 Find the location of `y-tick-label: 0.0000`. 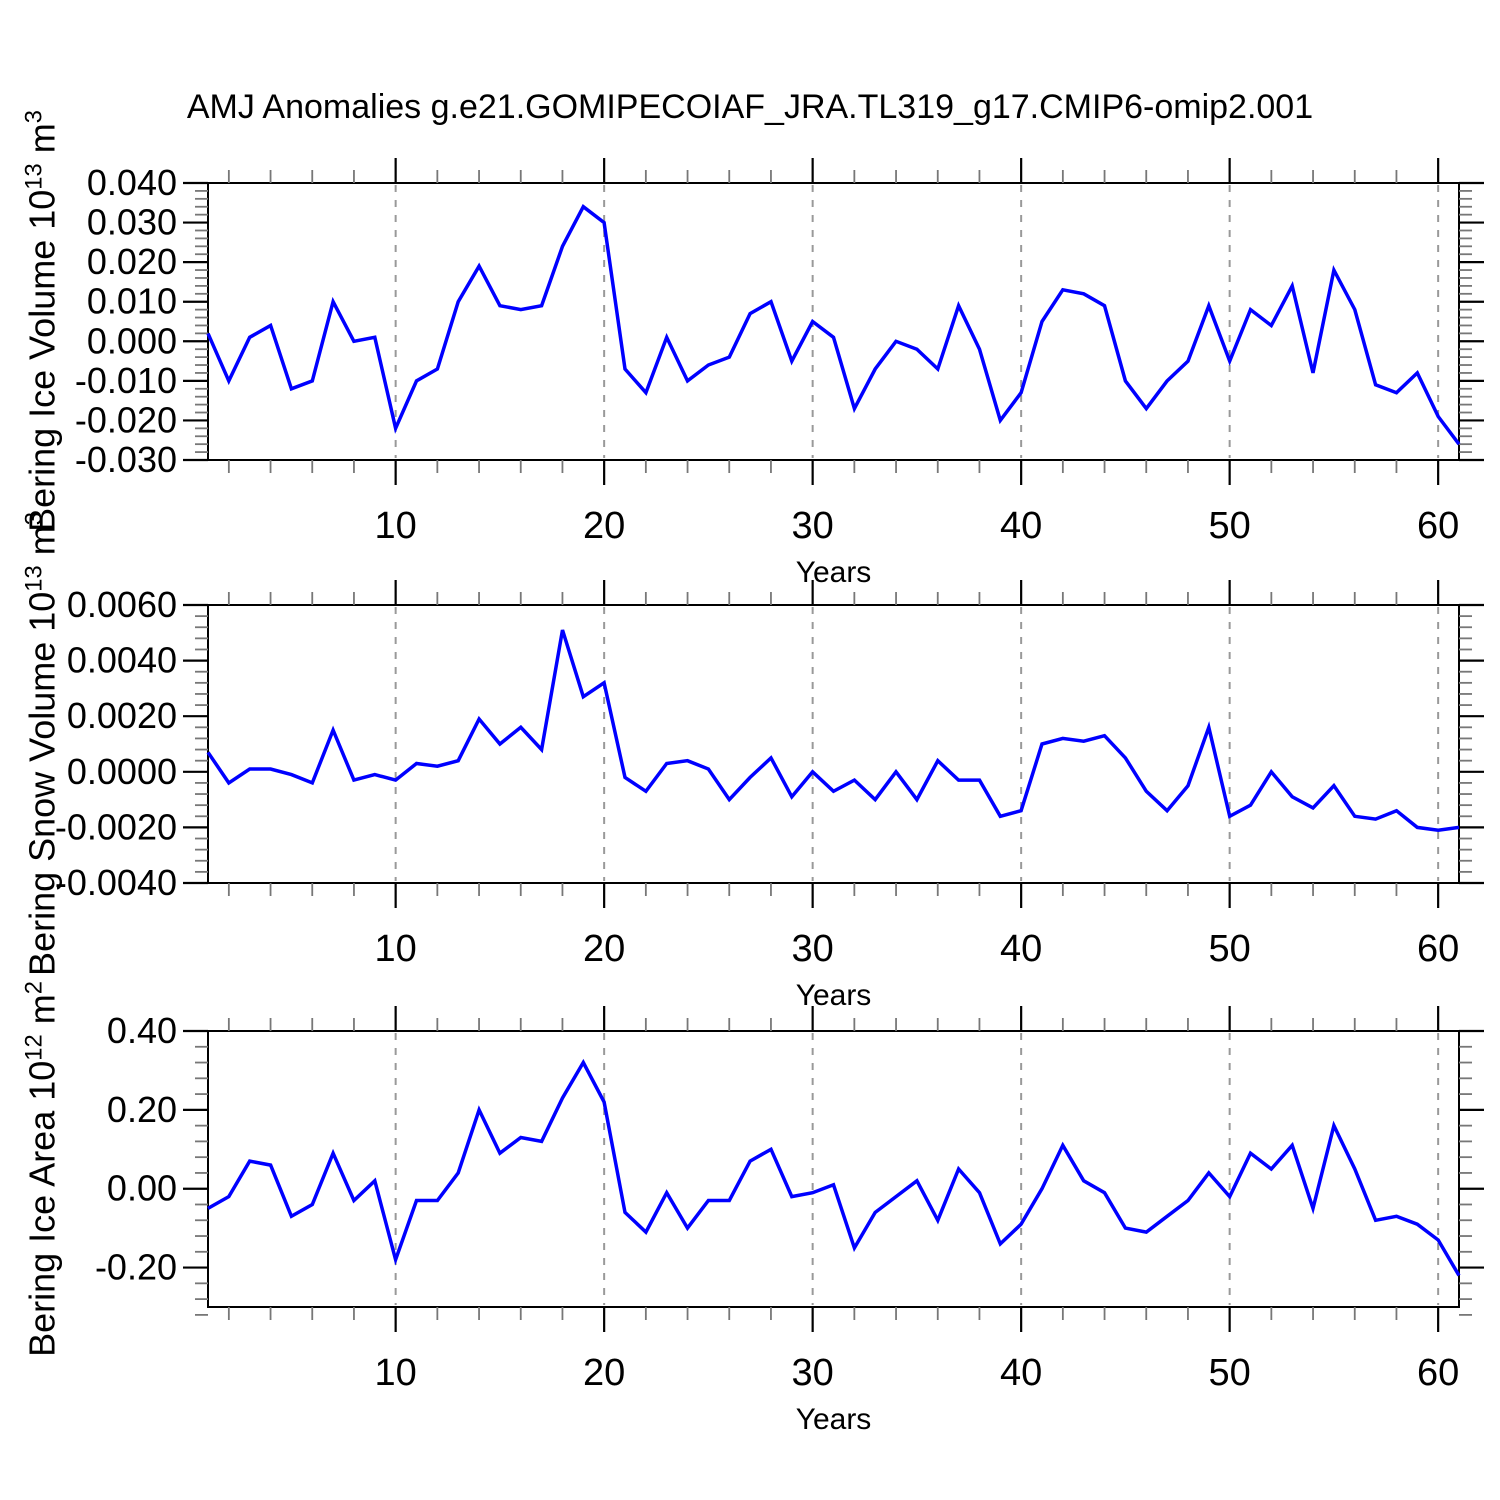

y-tick-label: 0.0000 is located at coordinates (122, 771).